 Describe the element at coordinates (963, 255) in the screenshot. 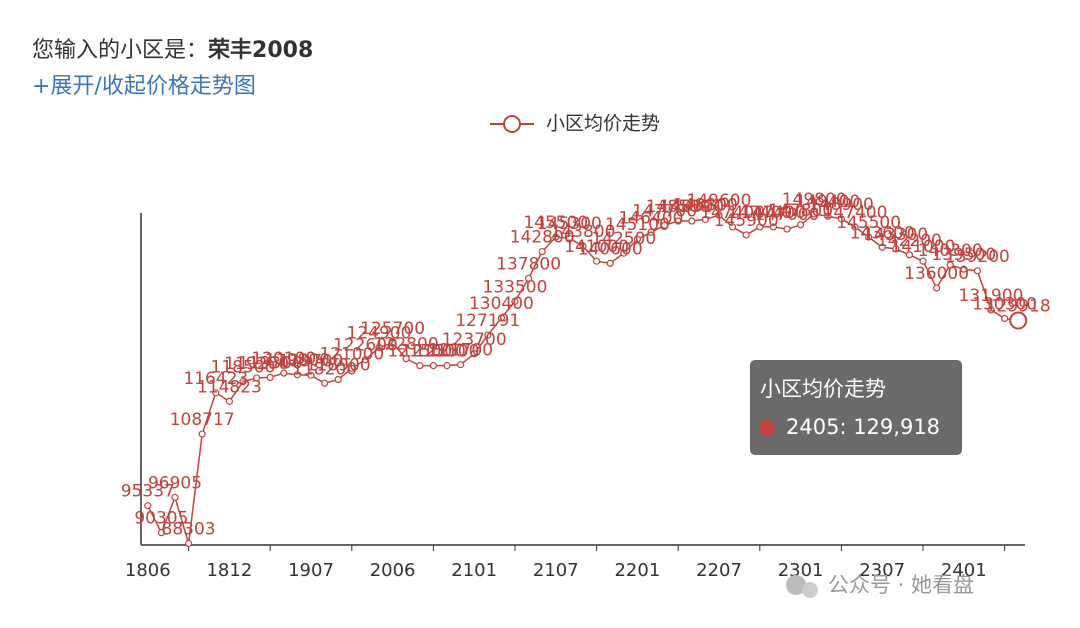

I see `data-label: 139500` at that location.